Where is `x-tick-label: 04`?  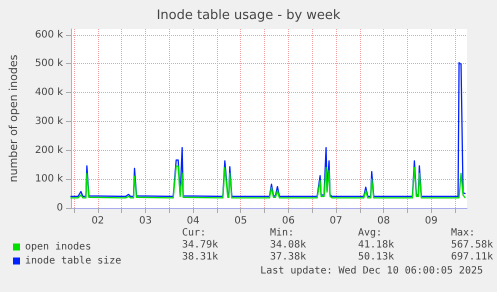 x-tick-label: 04 is located at coordinates (193, 221).